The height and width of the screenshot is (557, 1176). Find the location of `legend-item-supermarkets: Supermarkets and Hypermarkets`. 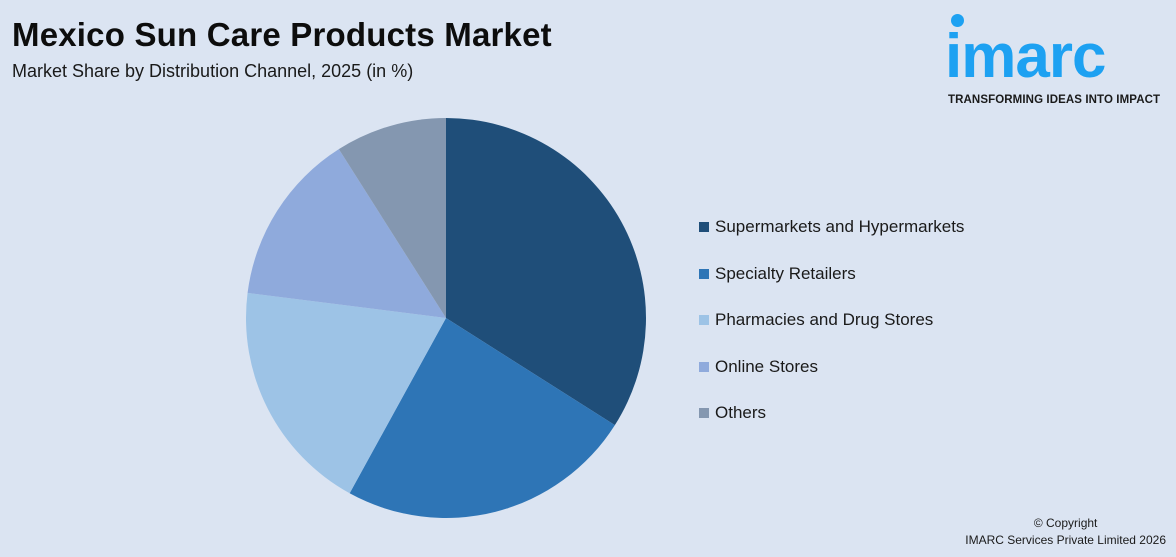

legend-item-supermarkets: Supermarkets and Hypermarkets is located at coordinates (831, 227).